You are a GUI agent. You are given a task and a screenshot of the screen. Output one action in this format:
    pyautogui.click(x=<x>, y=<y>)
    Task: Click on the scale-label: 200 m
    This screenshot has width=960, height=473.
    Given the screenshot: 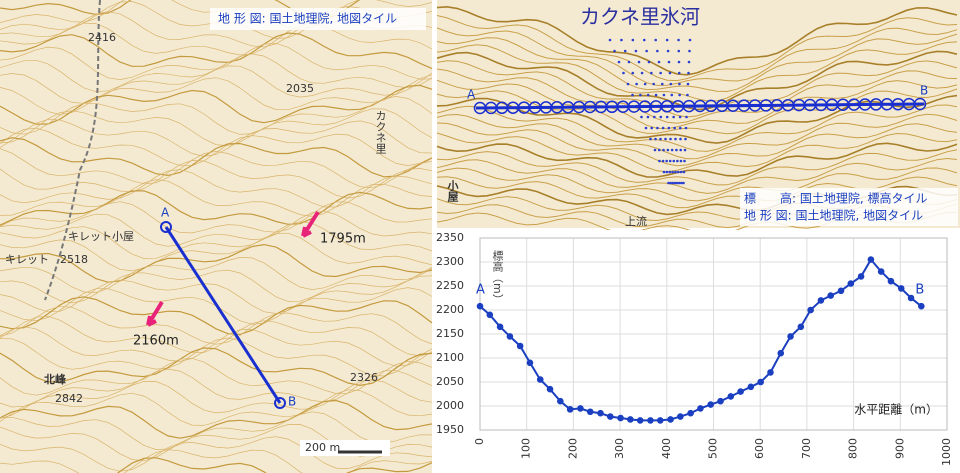 What is the action you would take?
    pyautogui.click(x=322, y=447)
    